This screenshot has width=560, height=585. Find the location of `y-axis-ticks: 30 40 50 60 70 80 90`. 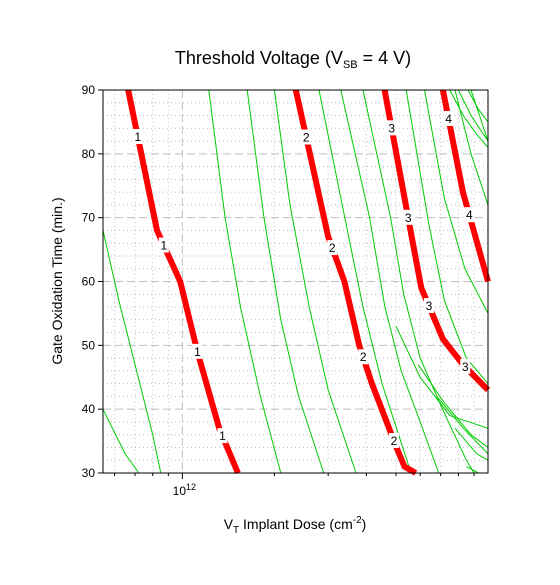

y-axis-ticks: 30 40 50 60 70 80 90 is located at coordinates (92, 281).